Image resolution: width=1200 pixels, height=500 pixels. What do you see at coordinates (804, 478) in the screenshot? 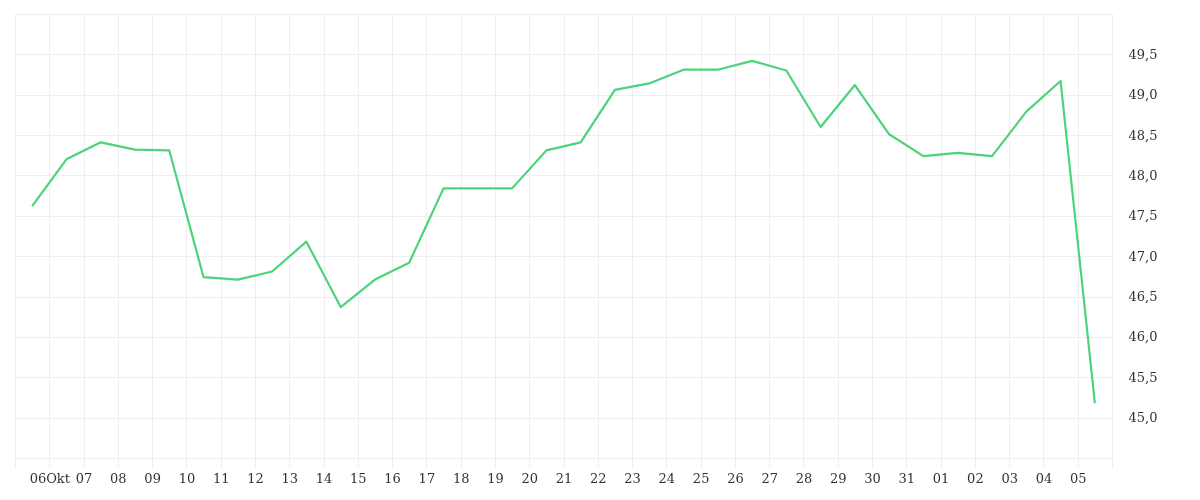
I see `x-tick-label: 28` at bounding box center [804, 478].